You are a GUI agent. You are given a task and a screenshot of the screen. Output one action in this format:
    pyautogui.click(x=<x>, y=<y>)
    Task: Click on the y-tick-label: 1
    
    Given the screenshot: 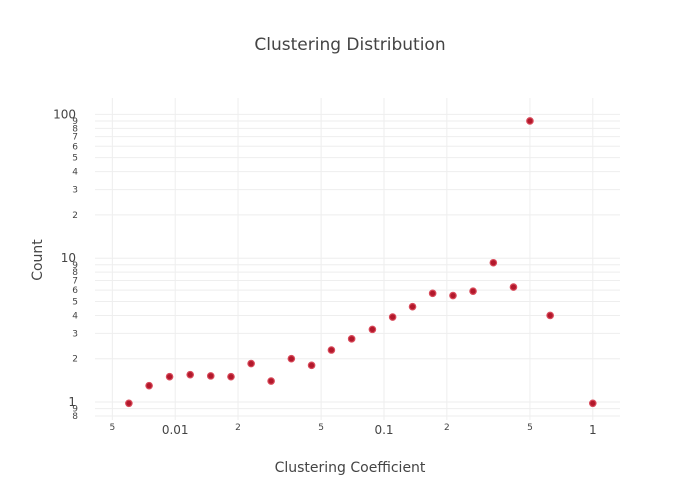 What is the action you would take?
    pyautogui.click(x=72, y=402)
    